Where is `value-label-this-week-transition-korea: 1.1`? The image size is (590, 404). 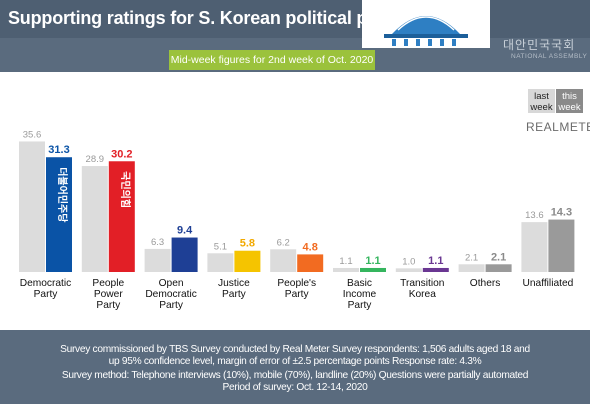 value-label-this-week-transition-korea: 1.1 is located at coordinates (435, 261).